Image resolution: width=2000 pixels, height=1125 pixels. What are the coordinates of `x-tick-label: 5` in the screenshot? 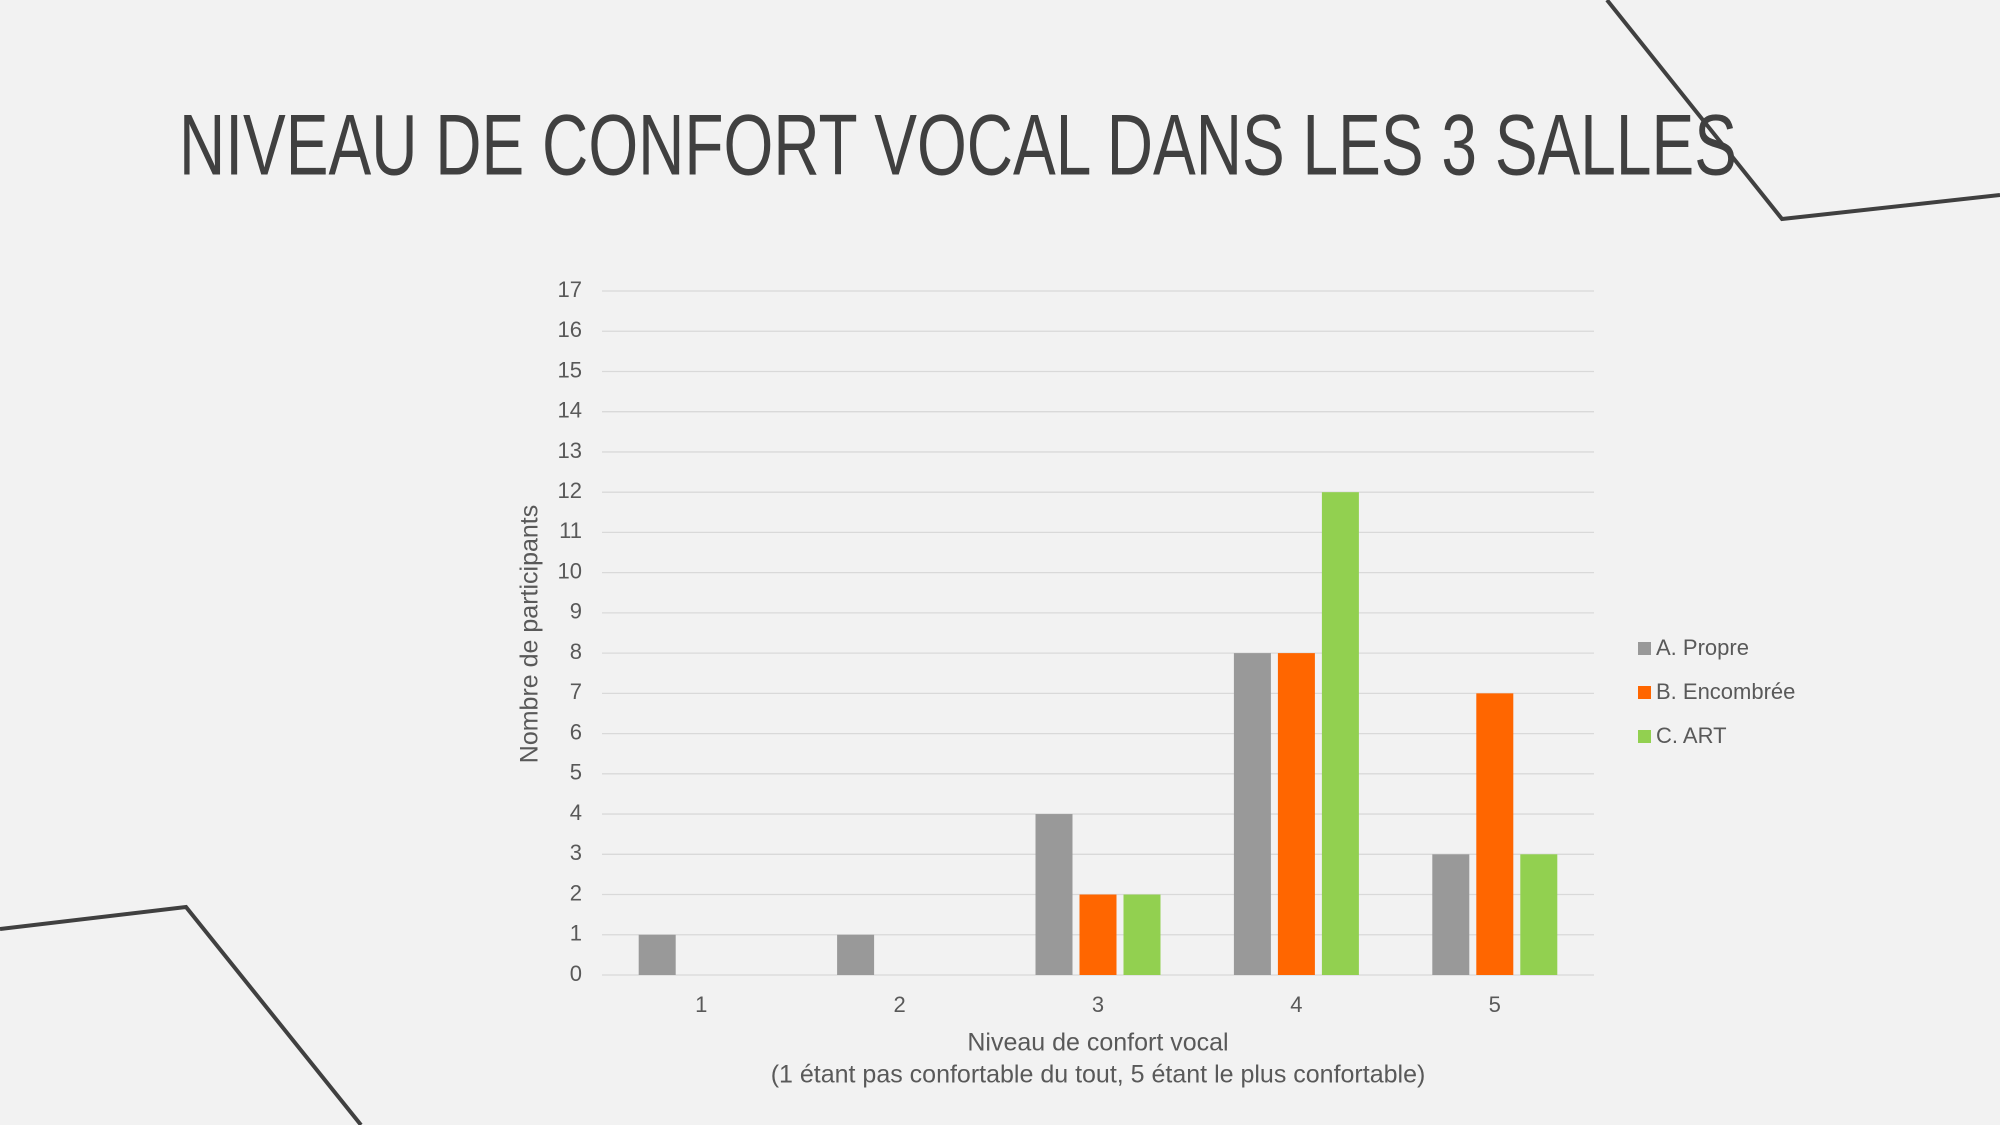 It's located at (1495, 1004).